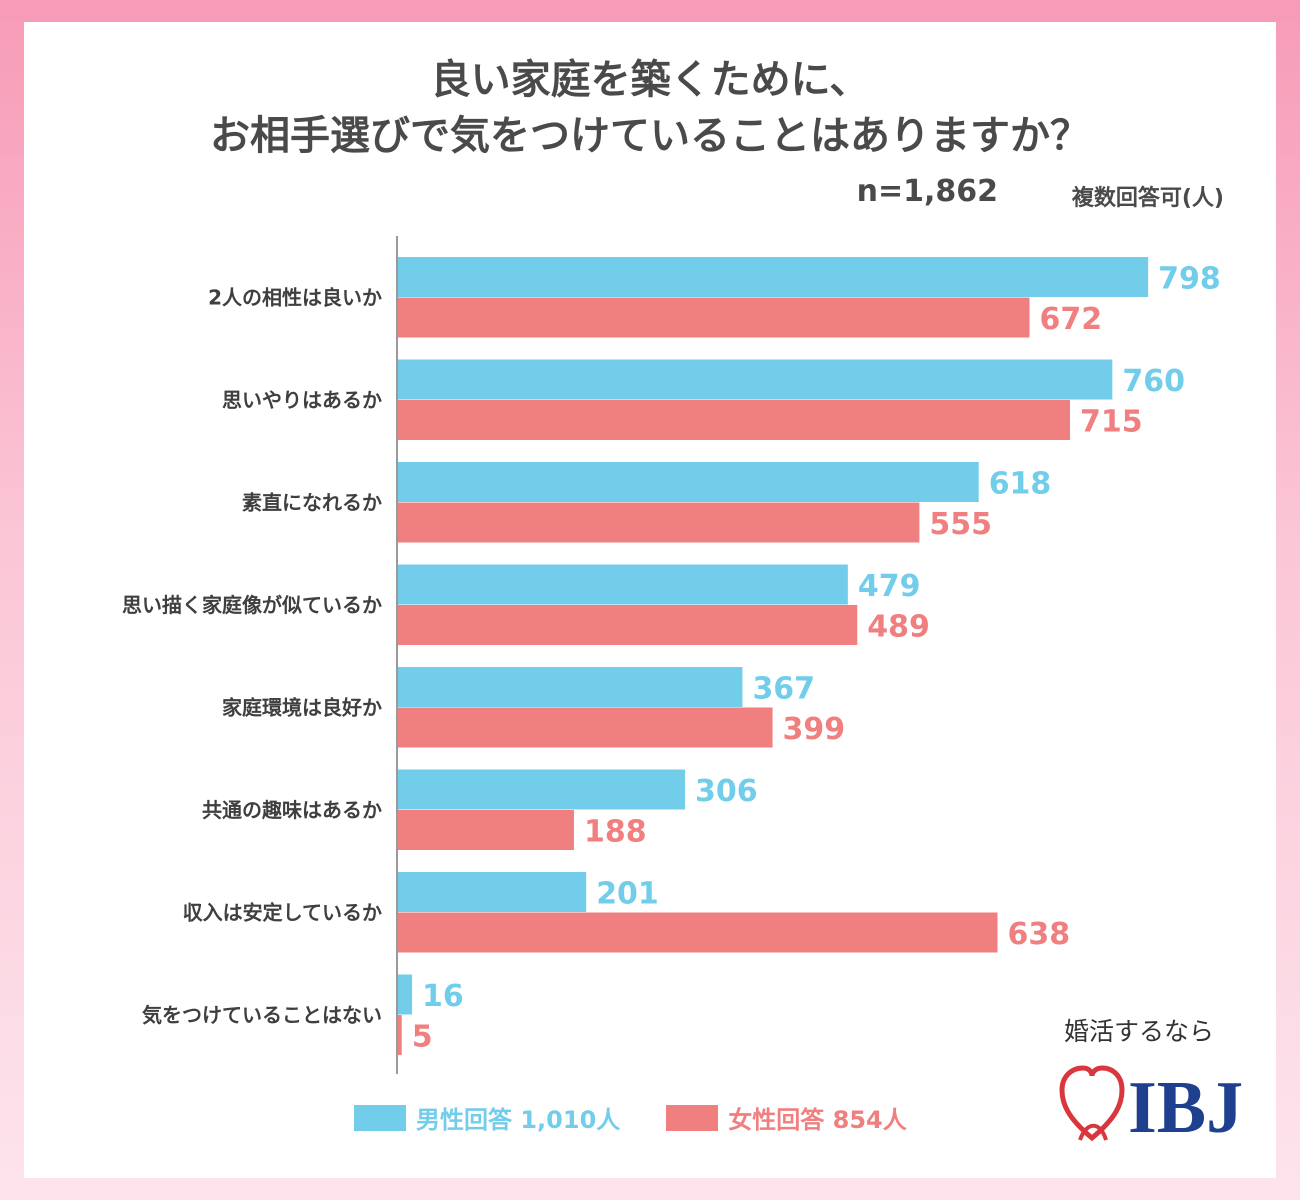  Describe the element at coordinates (1093, 1132) in the screenshot. I see `heart-ribbon` at that location.